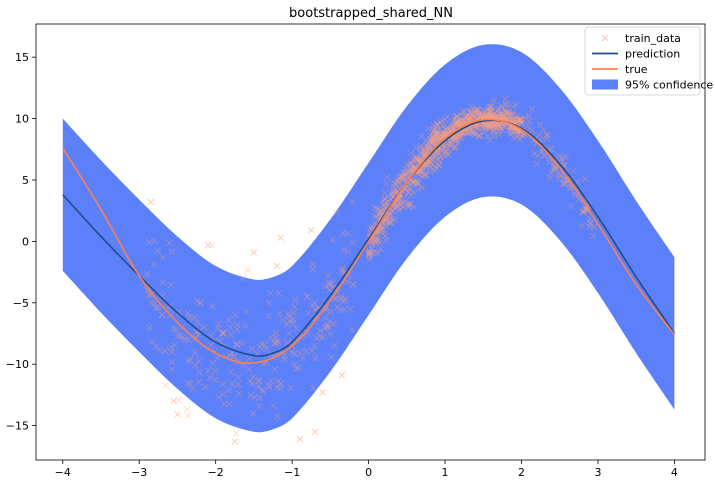 The height and width of the screenshot is (482, 715). I want to click on x-tick-label: −2, so click(216, 472).